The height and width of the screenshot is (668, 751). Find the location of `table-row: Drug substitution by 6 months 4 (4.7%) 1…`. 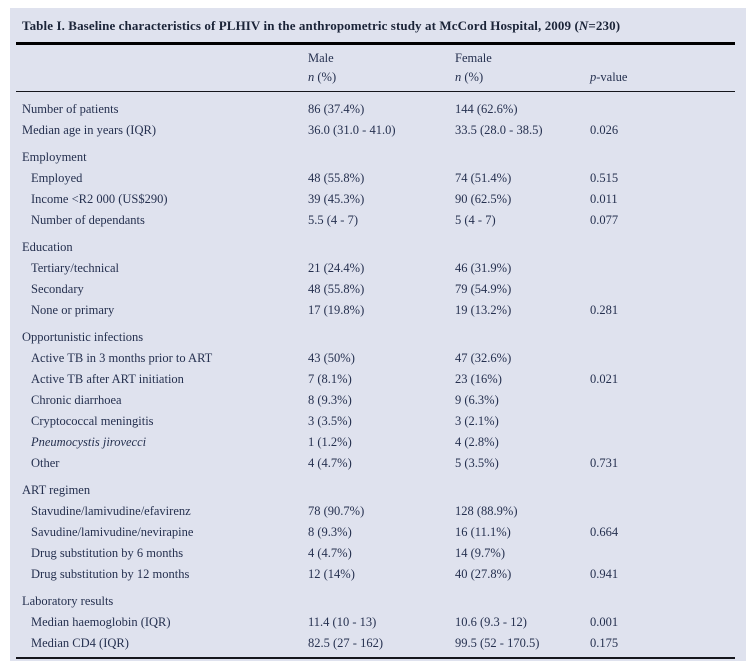

table-row: Drug substitution by 6 months 4 (4.7%) 1… is located at coordinates (378, 553).